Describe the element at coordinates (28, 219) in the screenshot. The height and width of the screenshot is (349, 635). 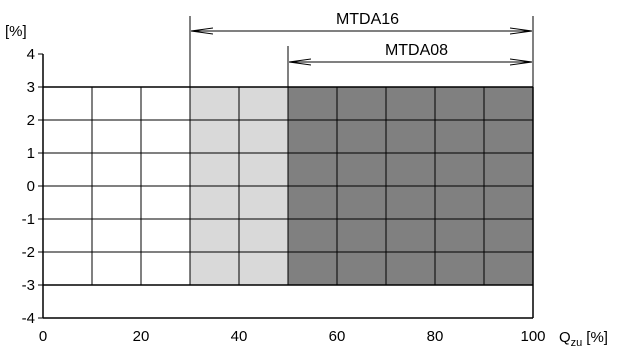
I see `y-tick-label: -1` at that location.